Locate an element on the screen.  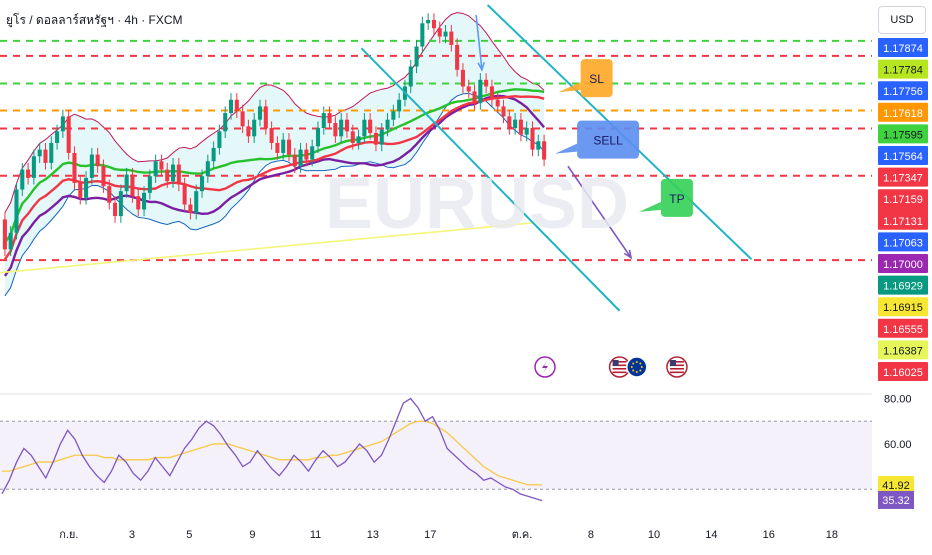
price-label-1.17564: 1.17564 is located at coordinates (903, 155).